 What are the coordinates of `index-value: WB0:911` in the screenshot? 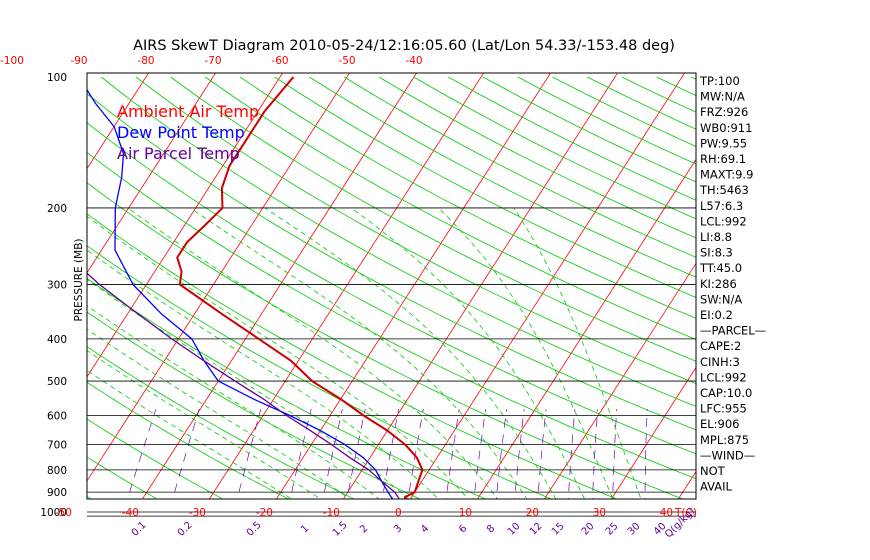 It's located at (726, 128).